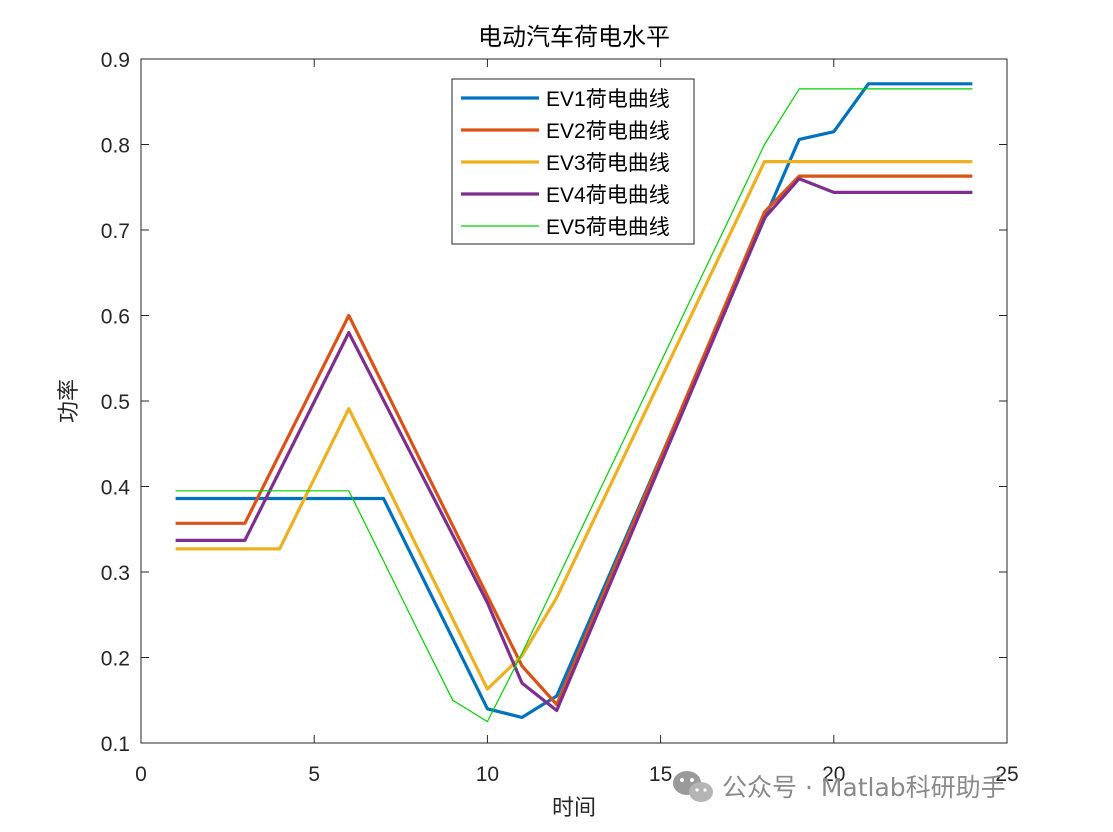  Describe the element at coordinates (608, 131) in the screenshot. I see `legend-label-2: EV2荷电曲线` at that location.